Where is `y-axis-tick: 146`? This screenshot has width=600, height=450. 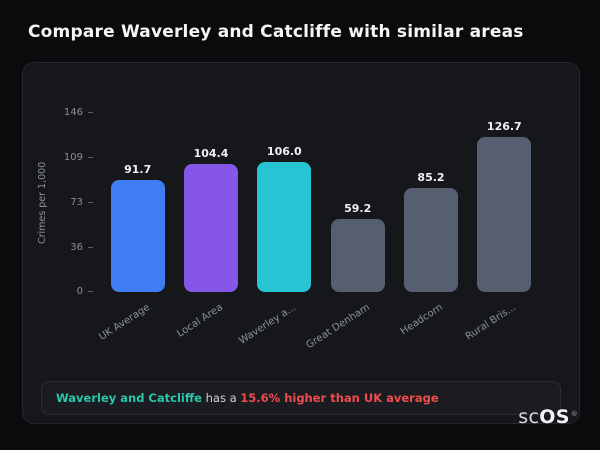
y-axis-tick: 146 is located at coordinates (58, 112).